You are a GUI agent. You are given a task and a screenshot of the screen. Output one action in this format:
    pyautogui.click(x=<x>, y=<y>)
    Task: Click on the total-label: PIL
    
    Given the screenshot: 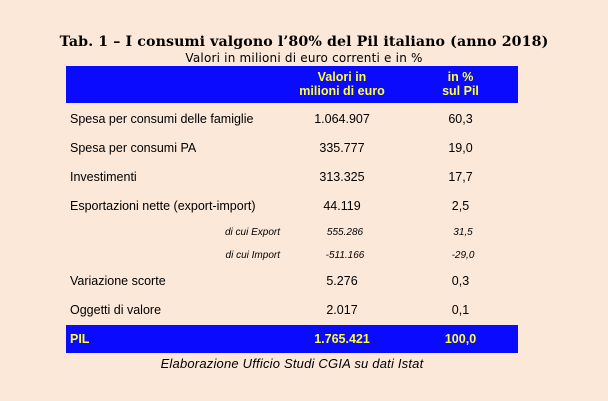 What is the action you would take?
    pyautogui.click(x=80, y=339)
    